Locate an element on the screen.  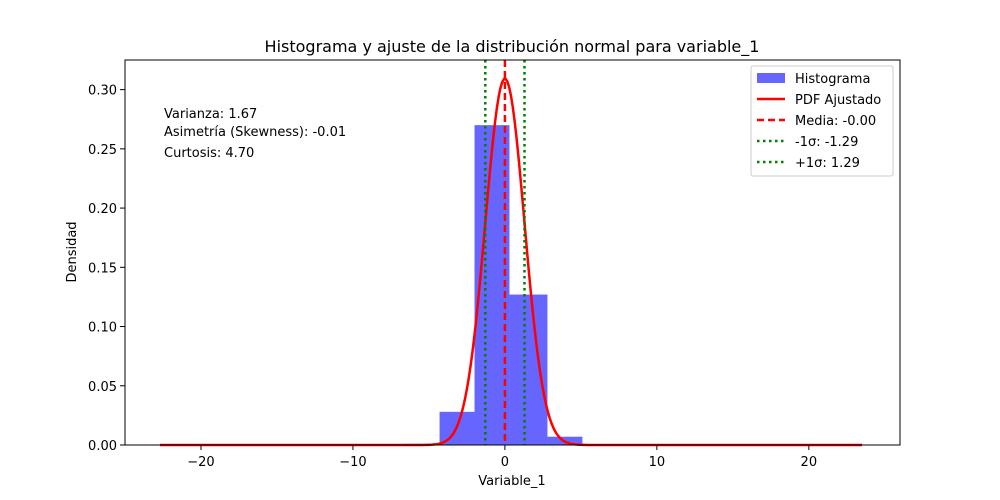
legend-histogram-swatch is located at coordinates (771, 78).